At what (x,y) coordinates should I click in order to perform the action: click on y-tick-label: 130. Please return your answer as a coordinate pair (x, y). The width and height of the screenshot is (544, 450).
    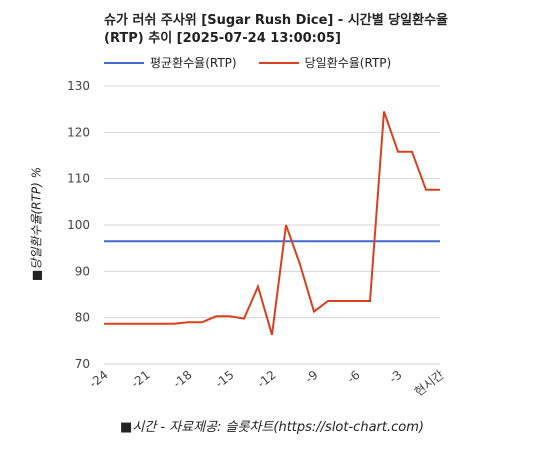
    Looking at the image, I should click on (78, 86).